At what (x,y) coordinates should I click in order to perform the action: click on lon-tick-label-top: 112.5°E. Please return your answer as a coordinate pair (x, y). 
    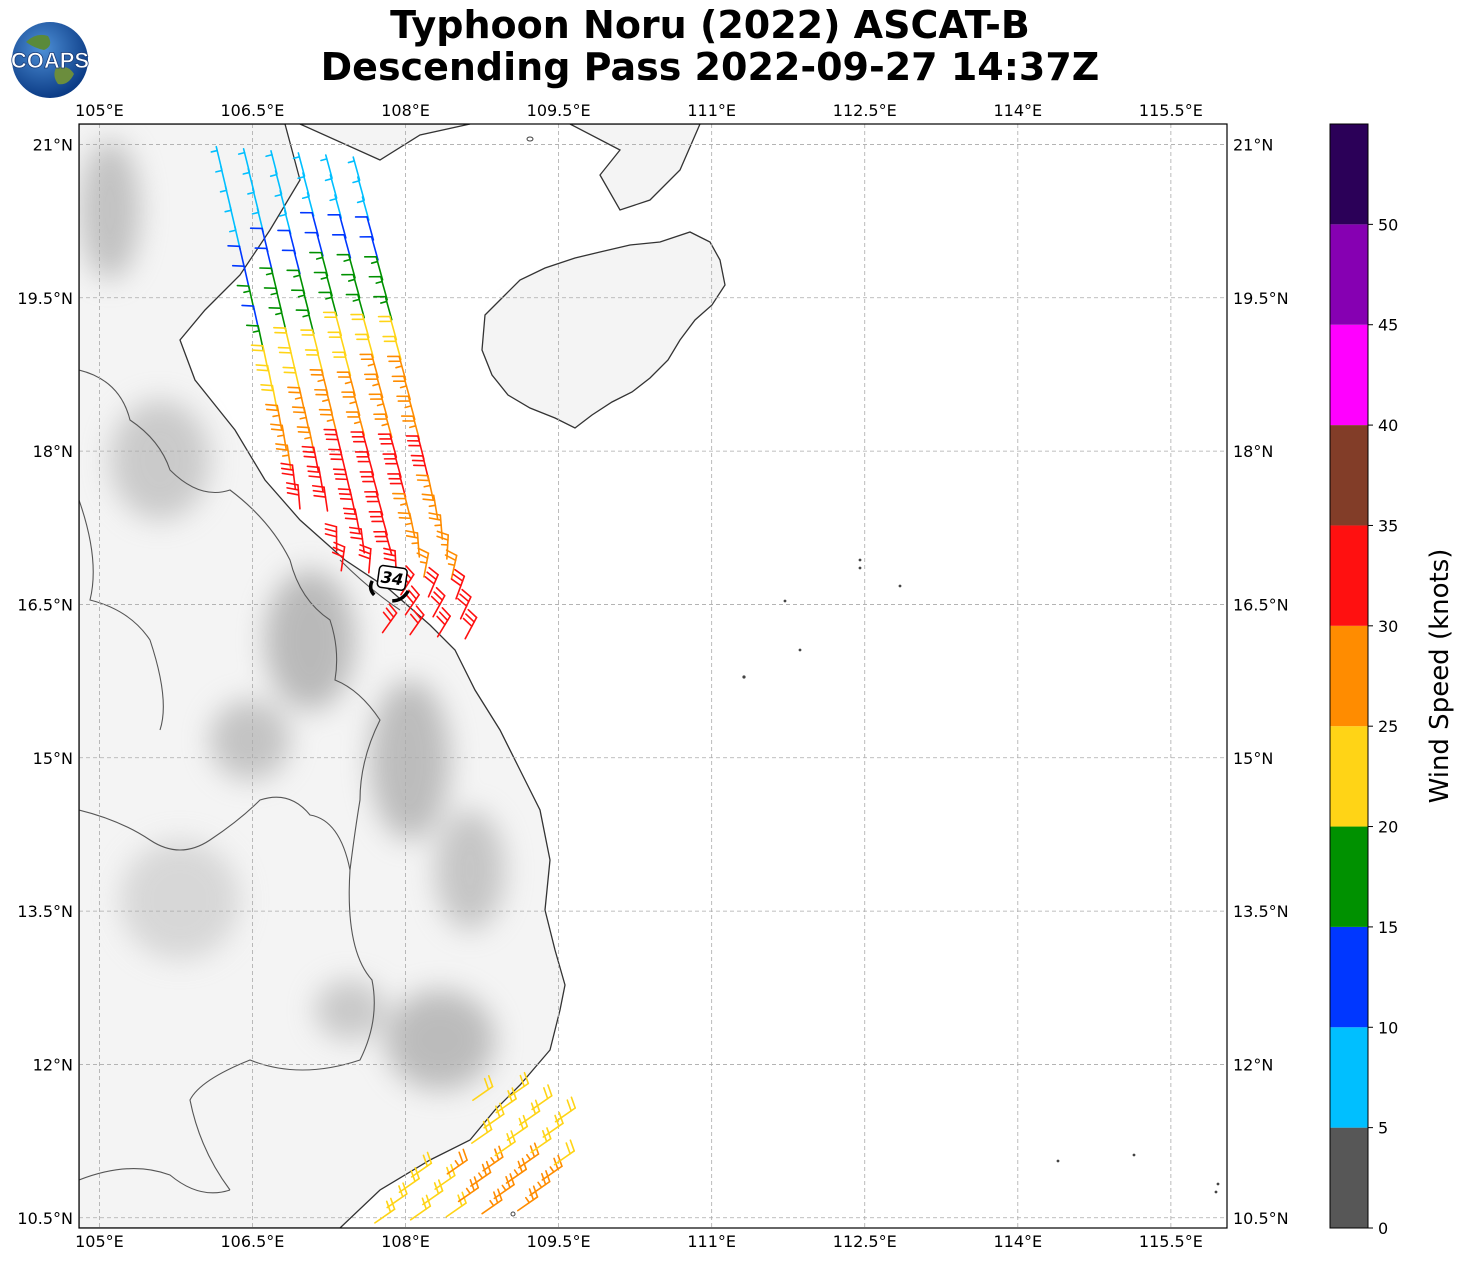
    Looking at the image, I should click on (865, 110).